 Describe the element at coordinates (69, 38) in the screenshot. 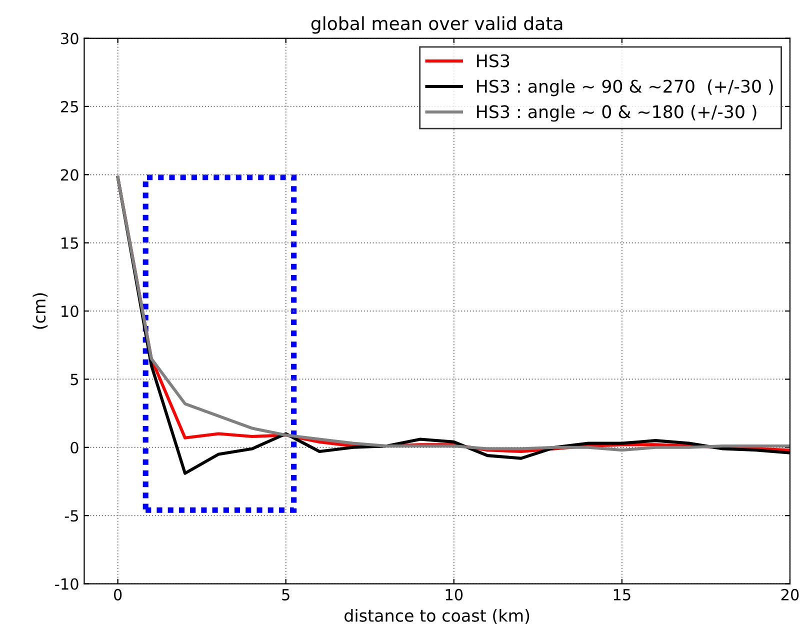

I see `y-tick-label: 30` at that location.